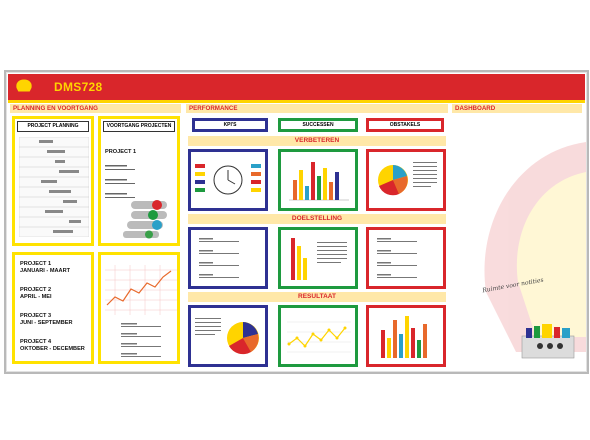 The image size is (590, 440). I want to click on project-item: PROJECT 3 JUNI - SEPTEMBER, so click(46, 319).